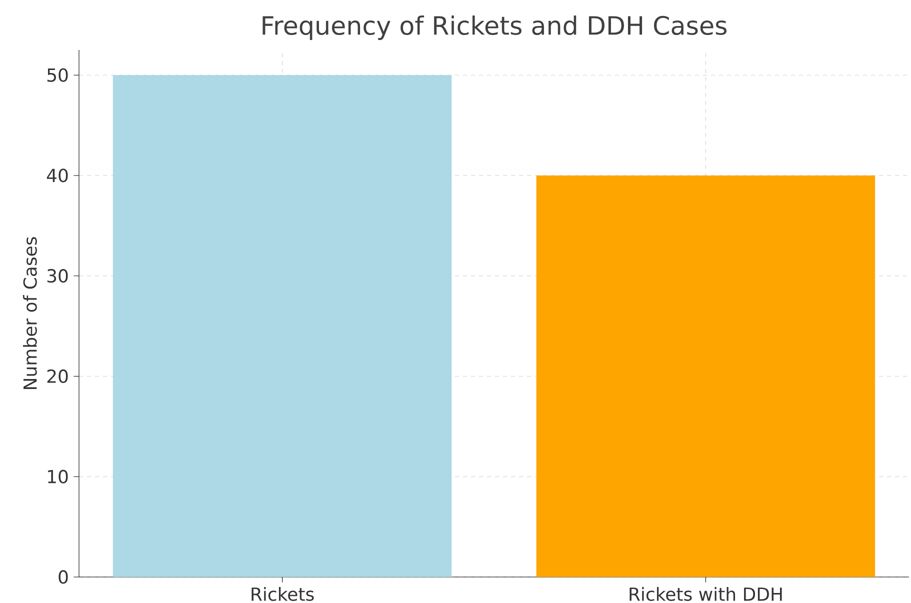 The height and width of the screenshot is (603, 911). Describe the element at coordinates (57, 276) in the screenshot. I see `y-tick-label: 30` at that location.